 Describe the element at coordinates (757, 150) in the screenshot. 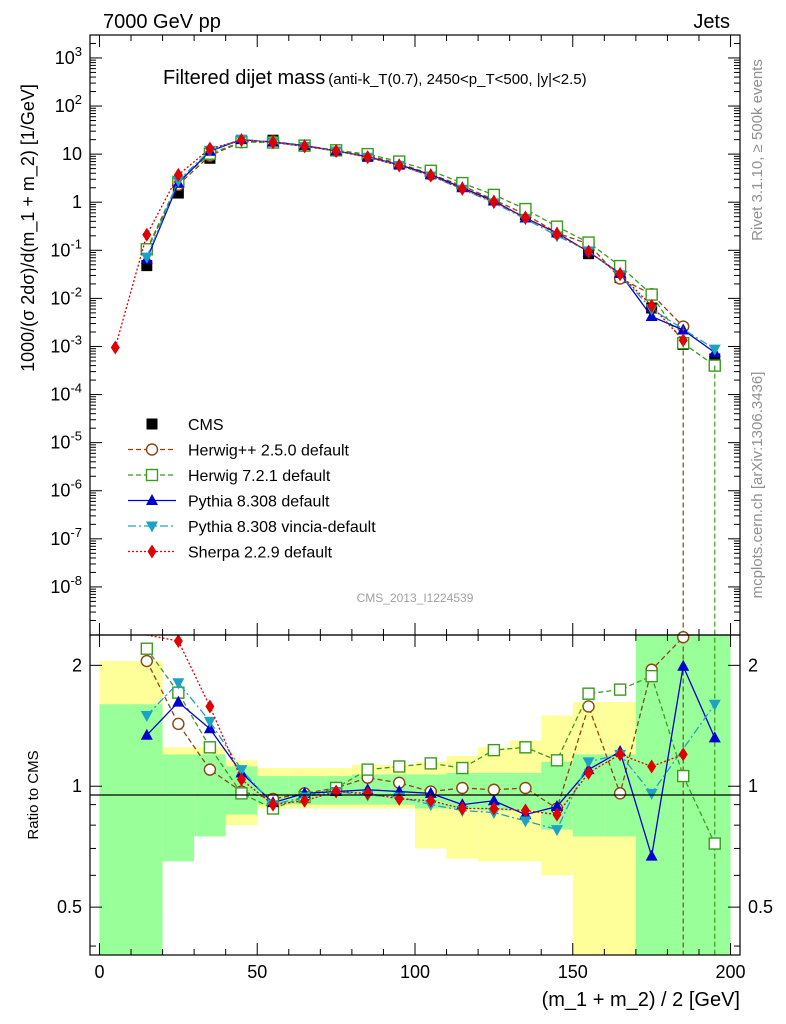

I see `rivet-version-label: Rivet 3.1.10, ≥ 500k events` at that location.